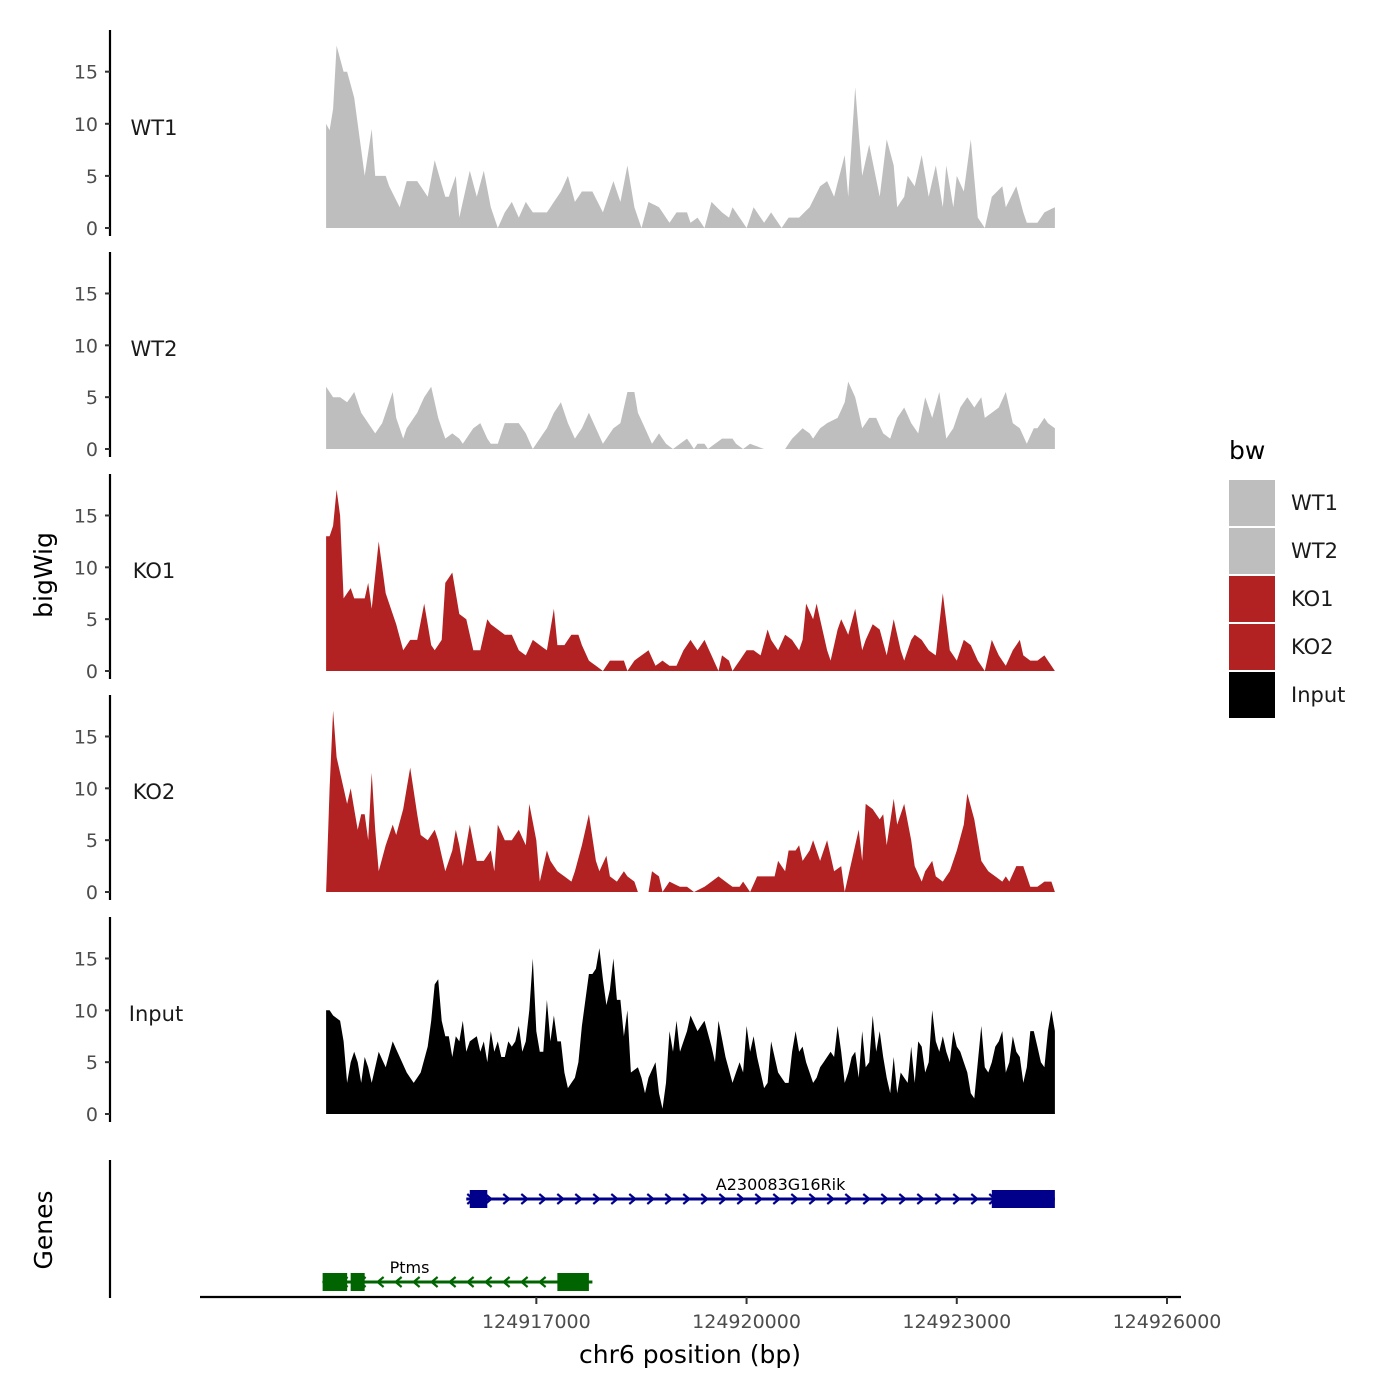 Image resolution: width=1400 pixels, height=1400 pixels. I want to click on coverage-area-ko1, so click(690, 580).